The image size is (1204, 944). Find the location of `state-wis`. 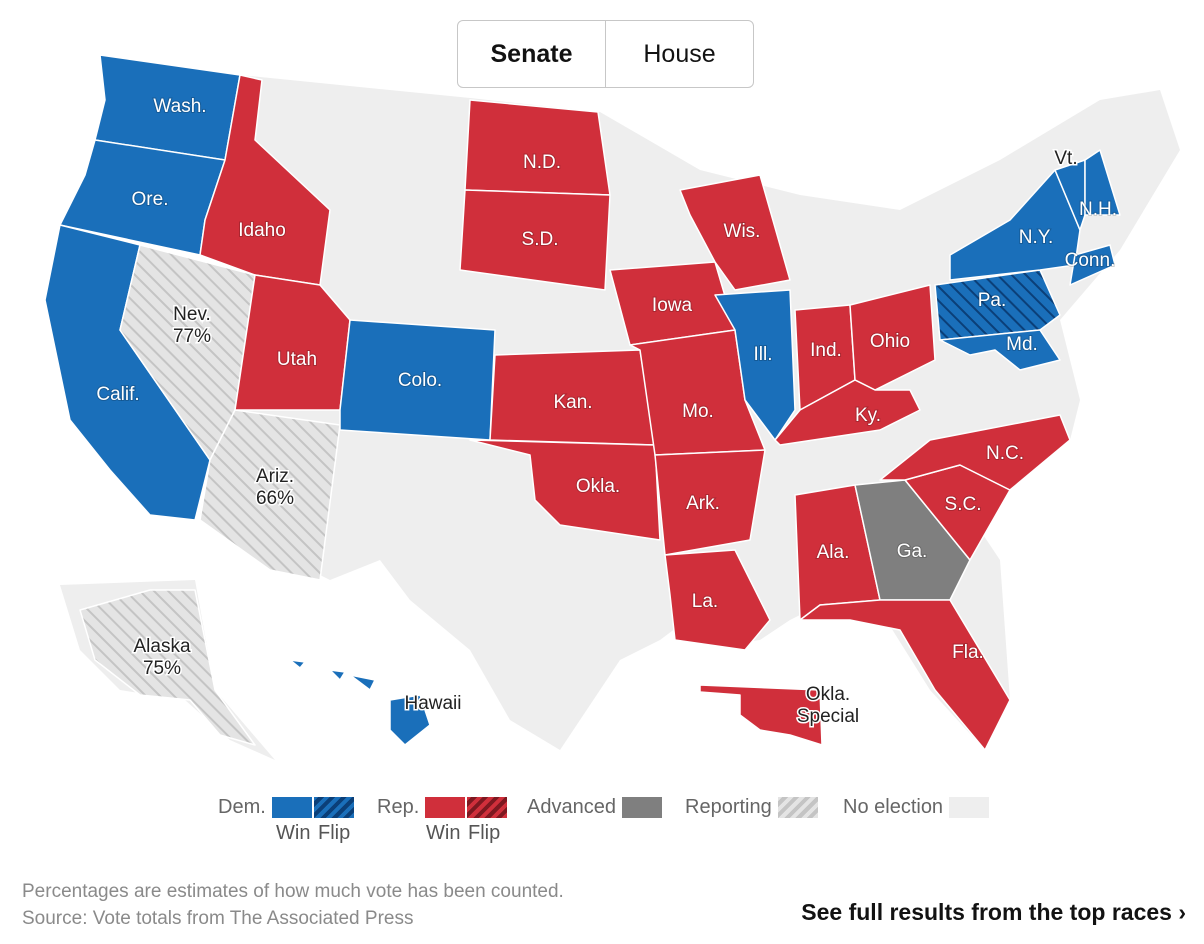

state-wis is located at coordinates (735, 232).